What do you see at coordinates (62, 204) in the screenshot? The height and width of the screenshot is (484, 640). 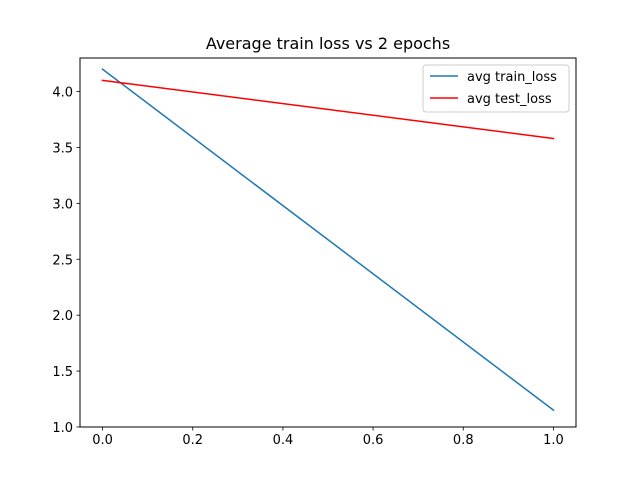 I see `y-tick-label: 3.0` at bounding box center [62, 204].